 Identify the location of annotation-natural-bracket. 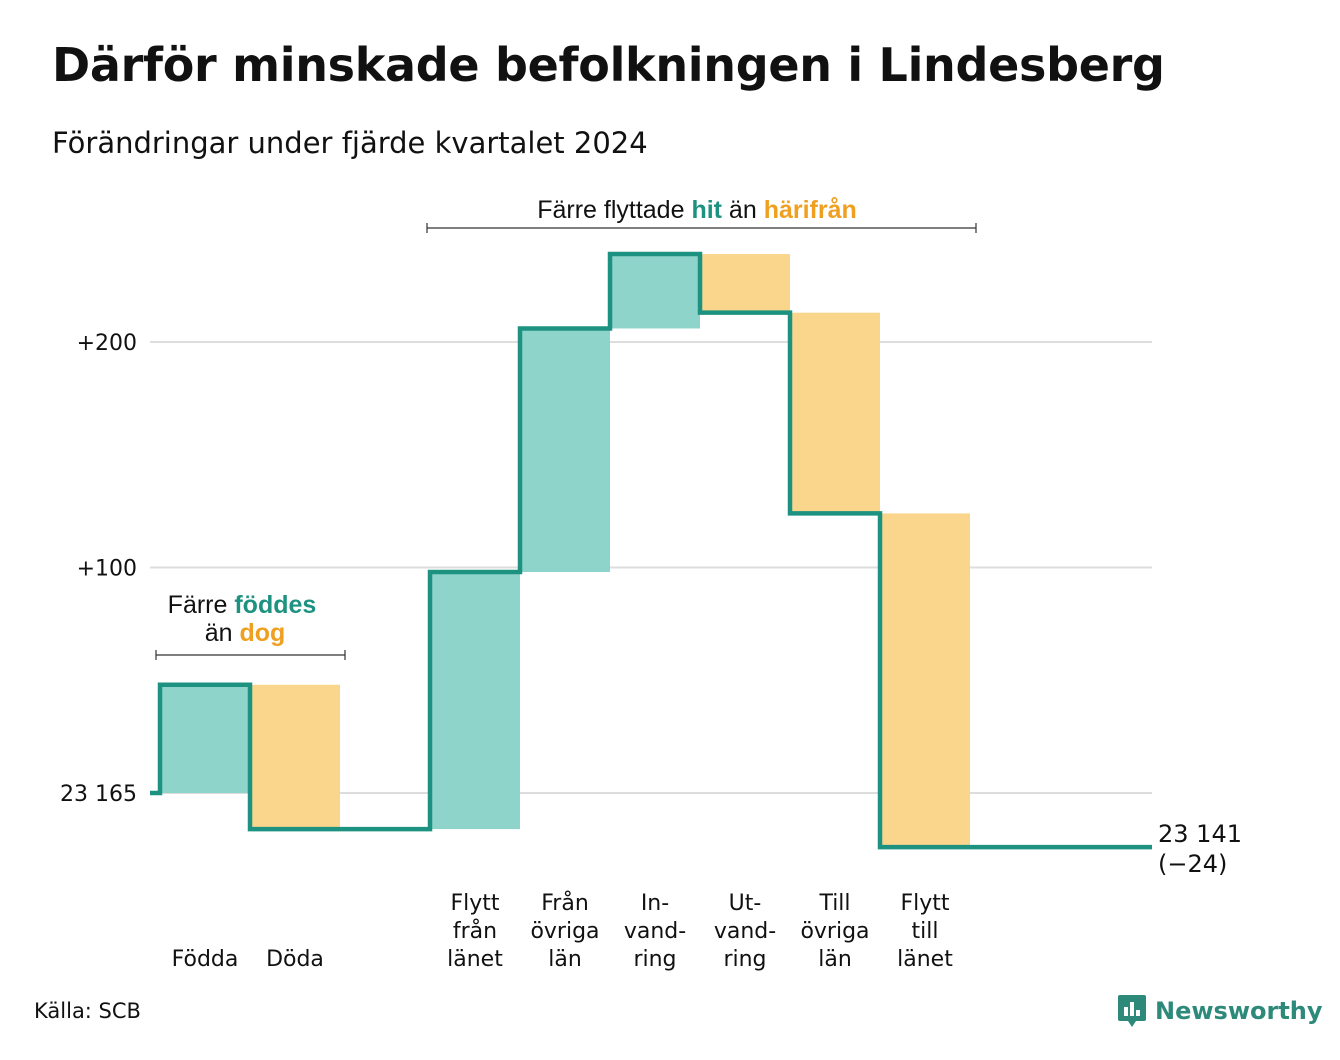
(250, 655).